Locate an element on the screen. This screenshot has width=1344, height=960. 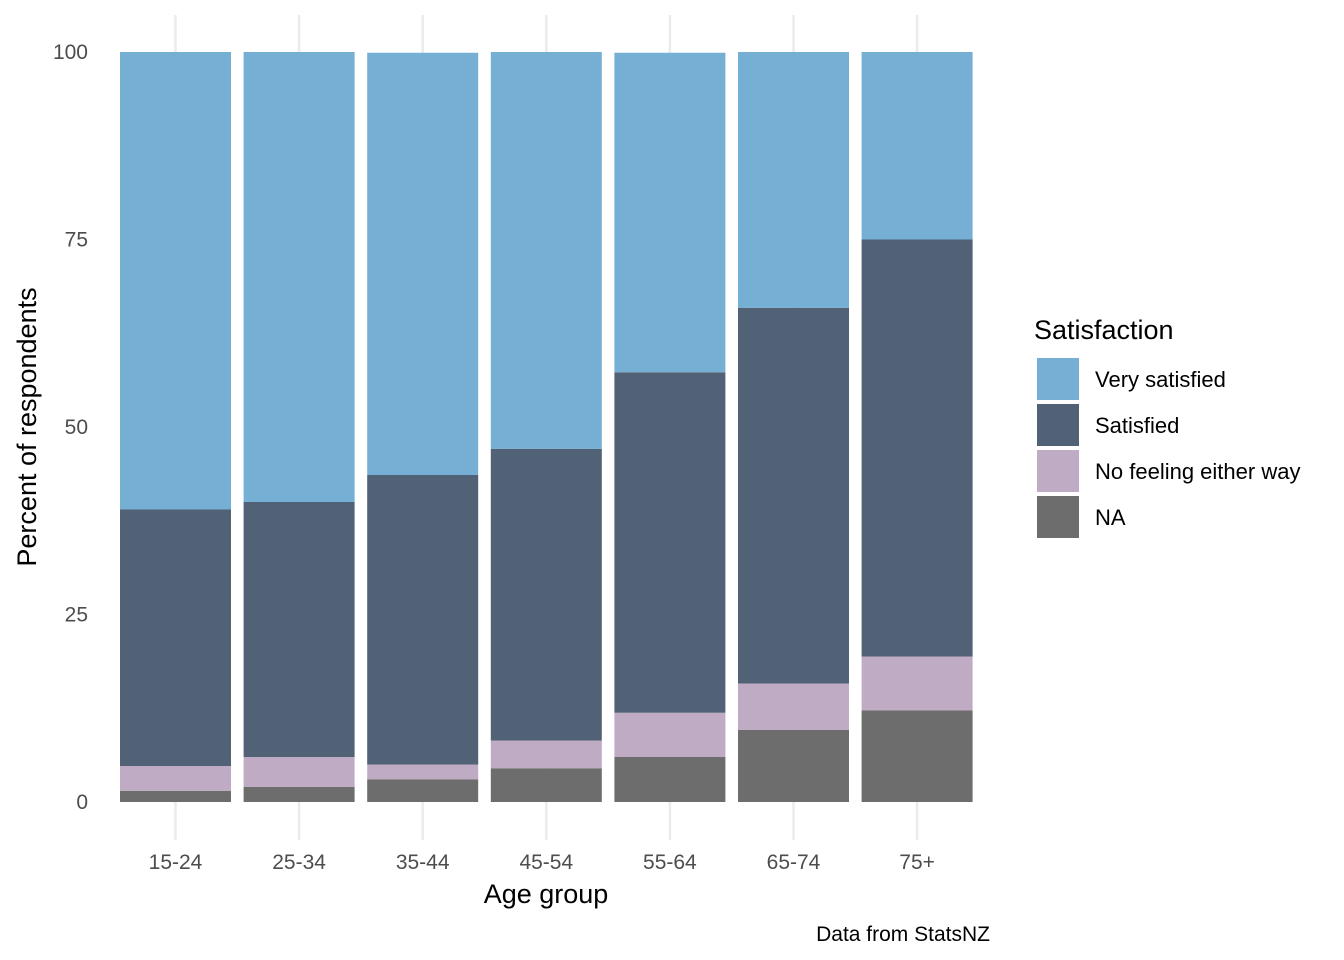
x-axis-title: Age group is located at coordinates (546, 894).